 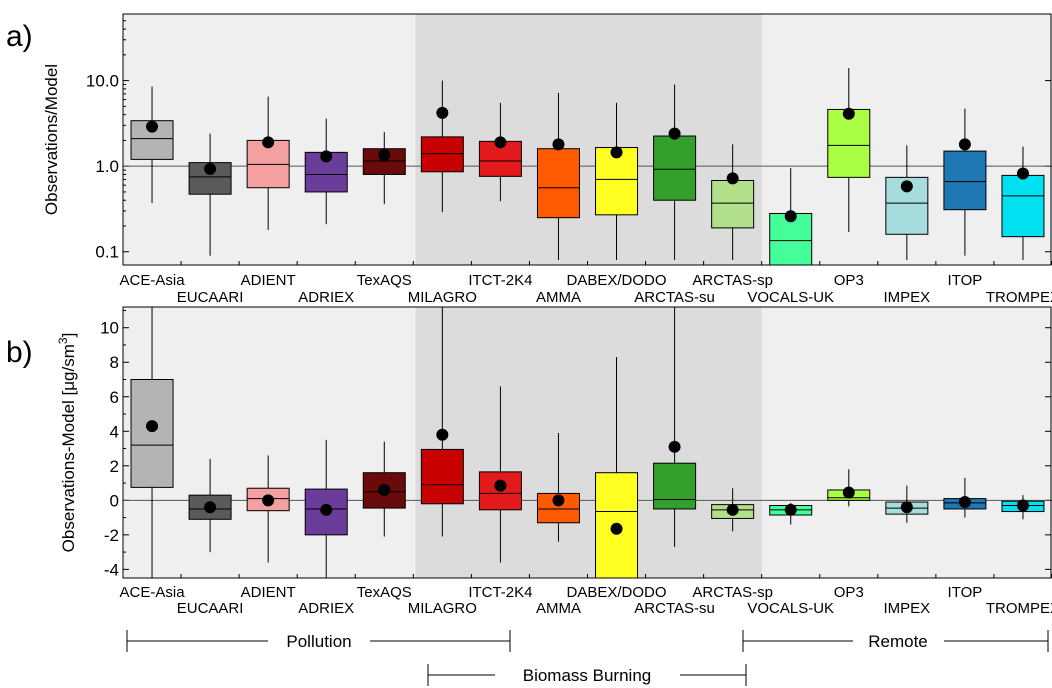 I want to click on panel-b-label: b), so click(x=19, y=352).